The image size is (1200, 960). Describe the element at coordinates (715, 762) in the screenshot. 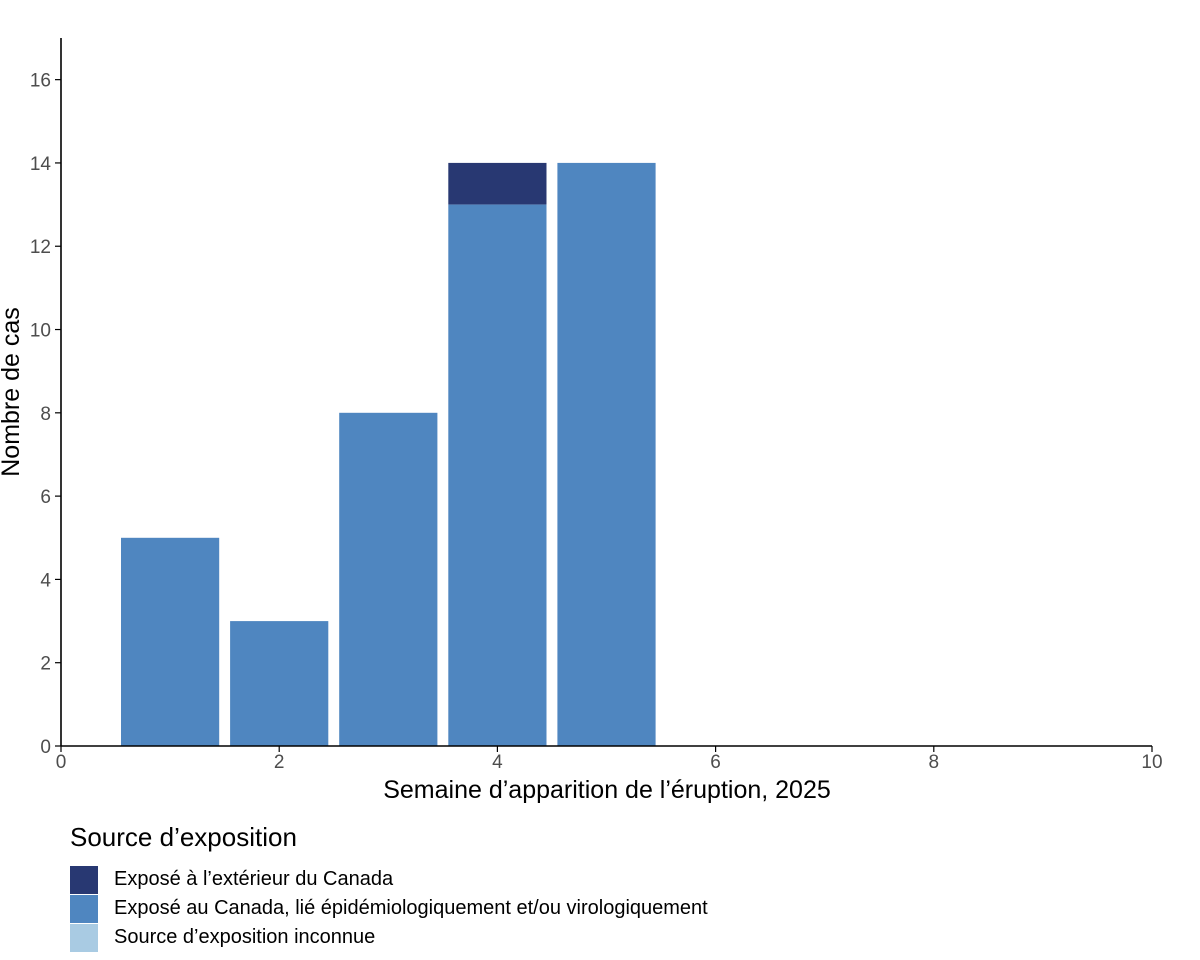

I see `x-tick-label-6: 6` at that location.